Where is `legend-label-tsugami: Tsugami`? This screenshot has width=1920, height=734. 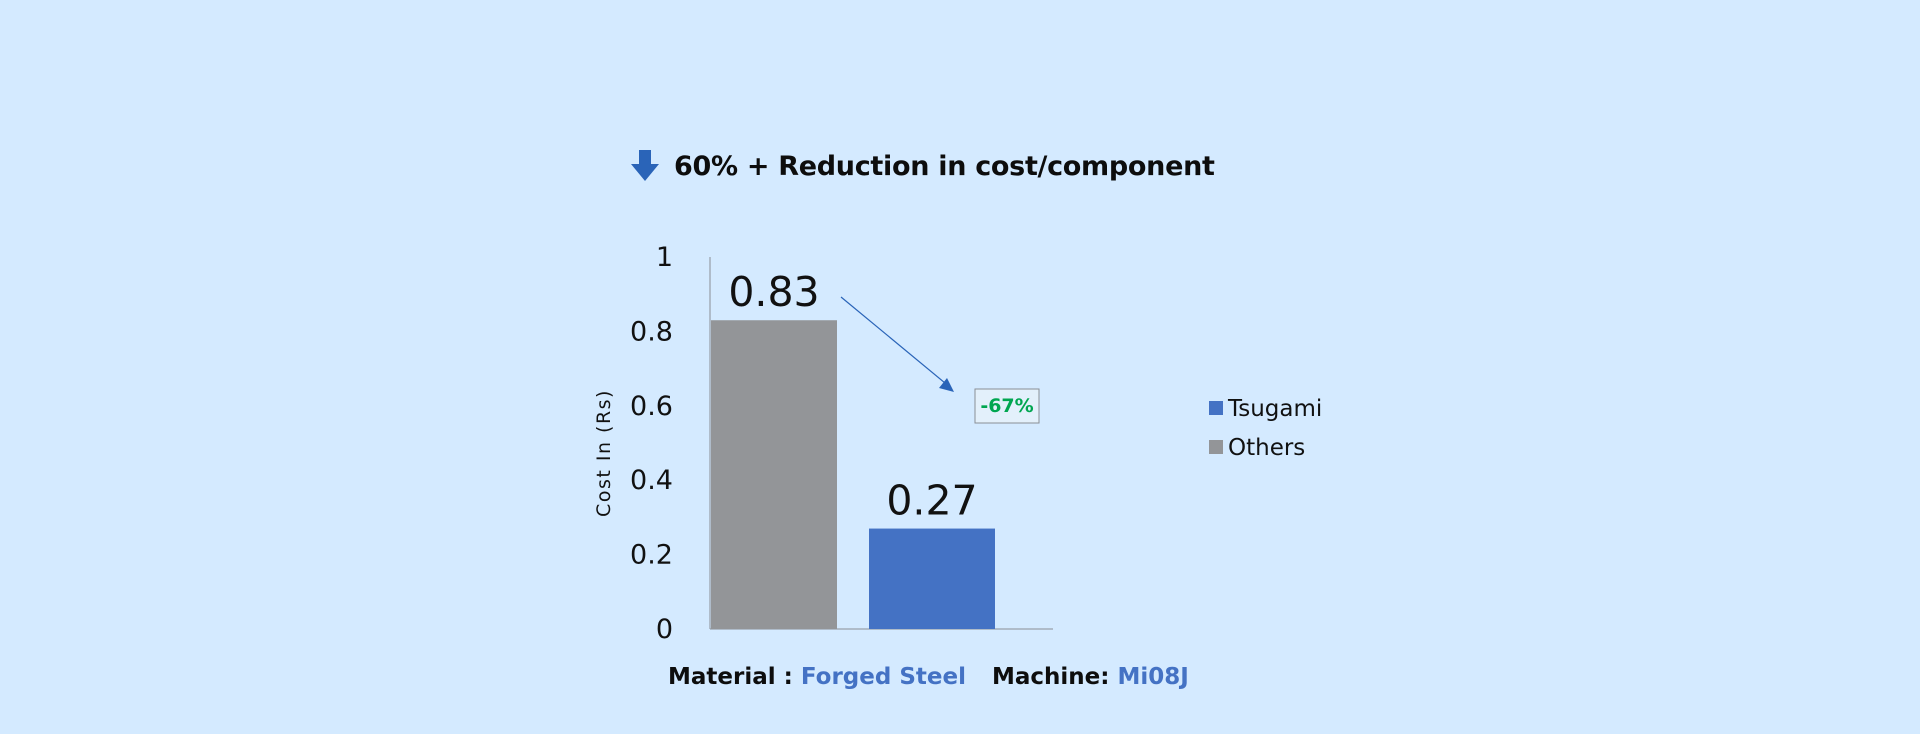
legend-label-tsugami: Tsugami is located at coordinates (1274, 409).